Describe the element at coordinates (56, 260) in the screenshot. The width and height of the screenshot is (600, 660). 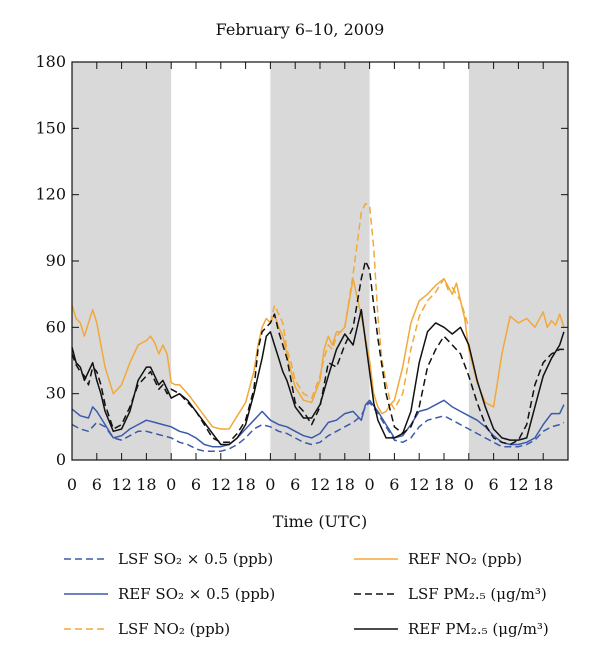
I see `y-tick-label: 90` at that location.